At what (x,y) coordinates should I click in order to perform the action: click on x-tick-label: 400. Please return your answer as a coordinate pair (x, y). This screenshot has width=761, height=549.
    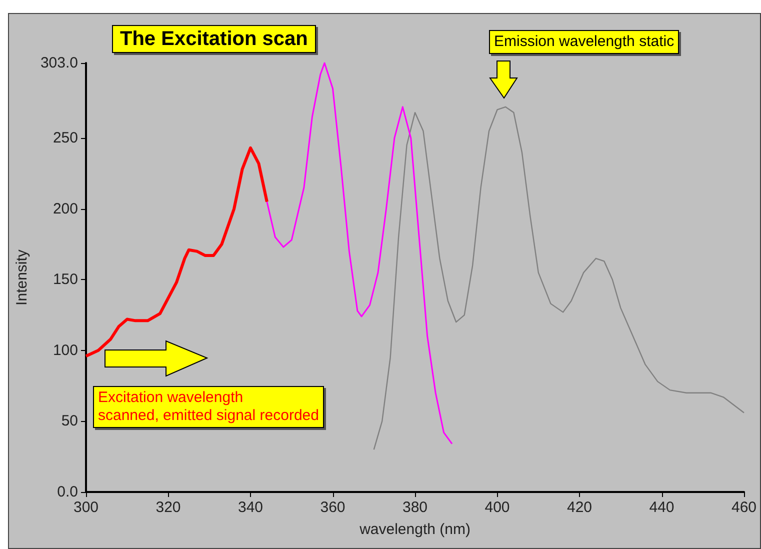
    Looking at the image, I should click on (497, 507).